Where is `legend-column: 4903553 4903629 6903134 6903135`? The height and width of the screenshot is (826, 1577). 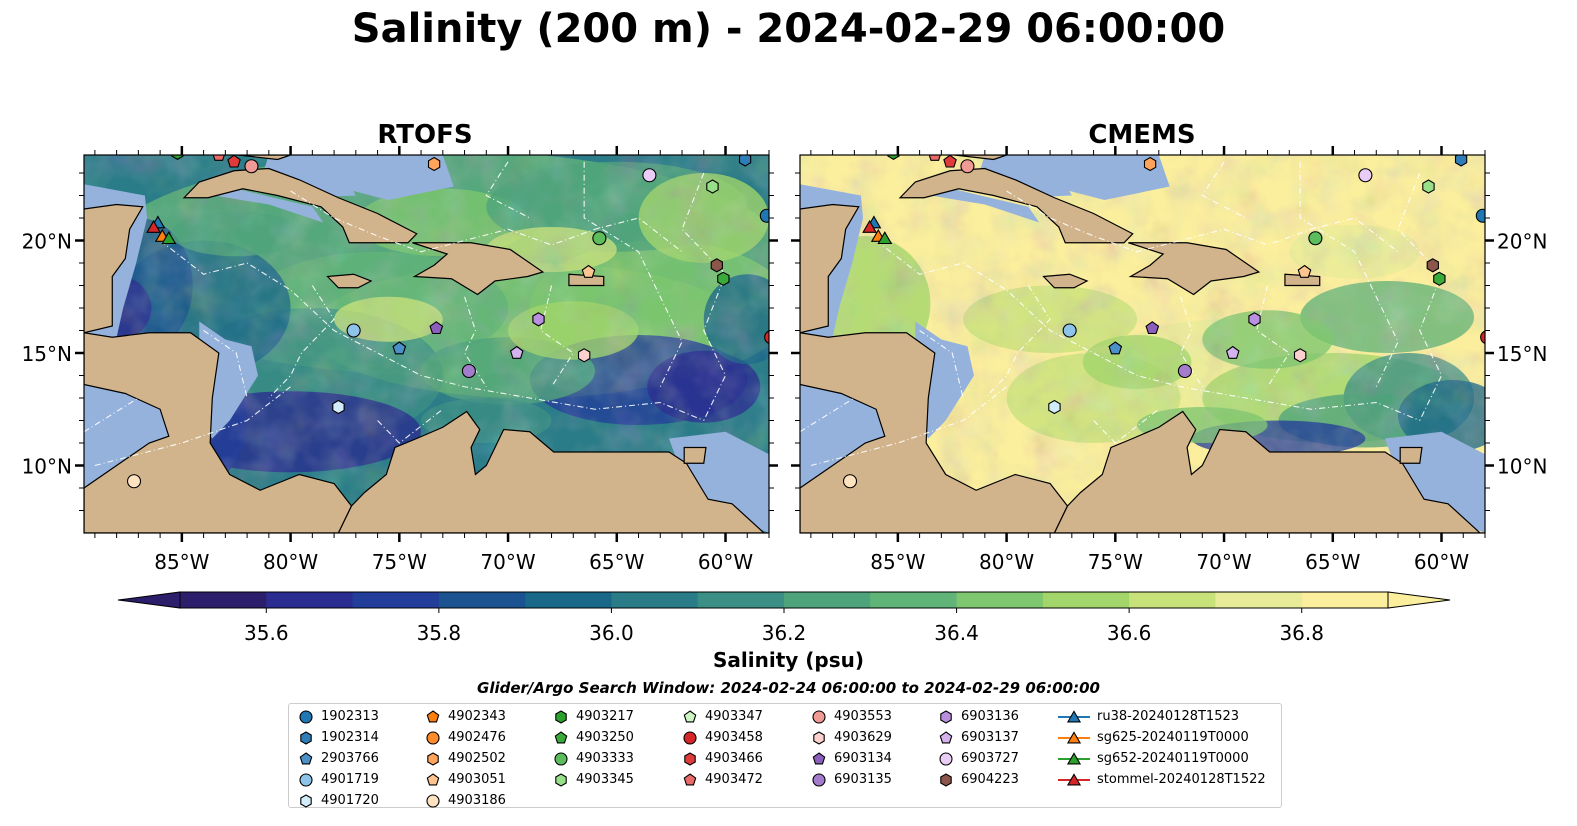
legend-column: 4903553 4903629 6903134 6903135 is located at coordinates (851, 748).